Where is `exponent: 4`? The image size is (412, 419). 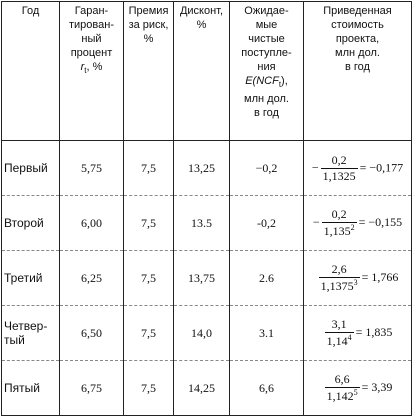
exponent: 4 is located at coordinates (349, 337).